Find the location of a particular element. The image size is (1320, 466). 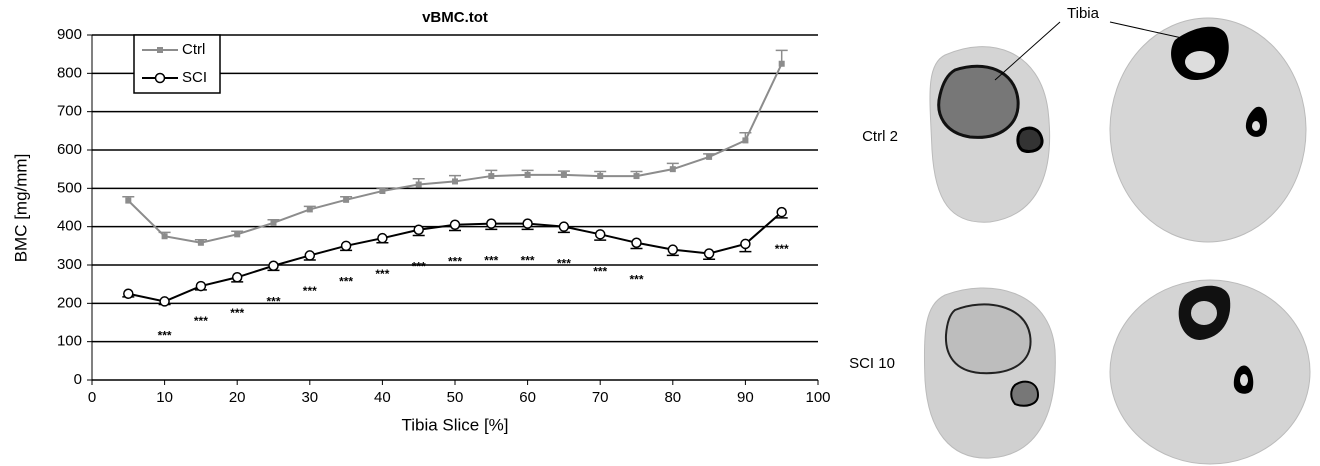

x-tick-label: 10 is located at coordinates (164, 397).